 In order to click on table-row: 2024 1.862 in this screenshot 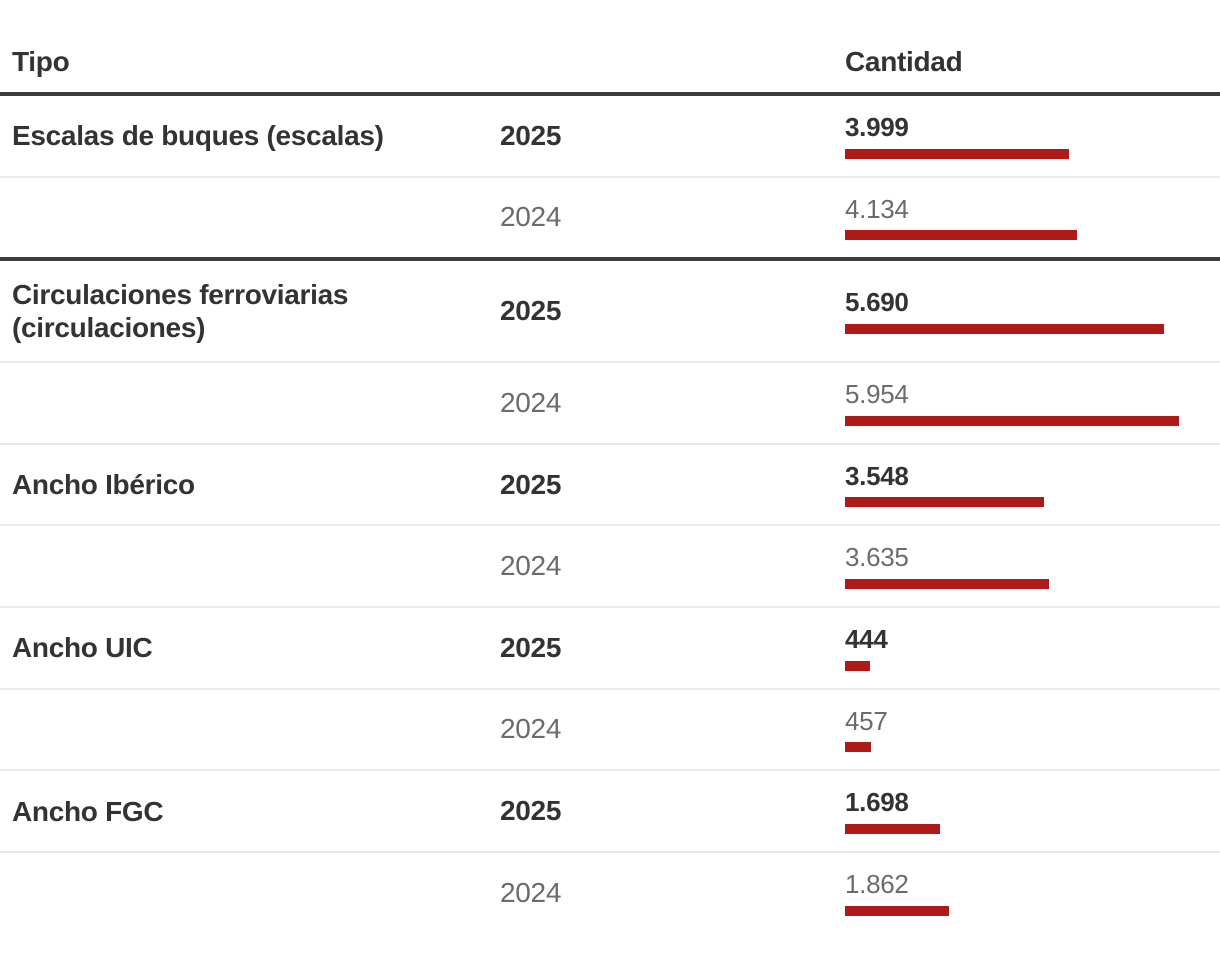, I will do `click(610, 893)`.